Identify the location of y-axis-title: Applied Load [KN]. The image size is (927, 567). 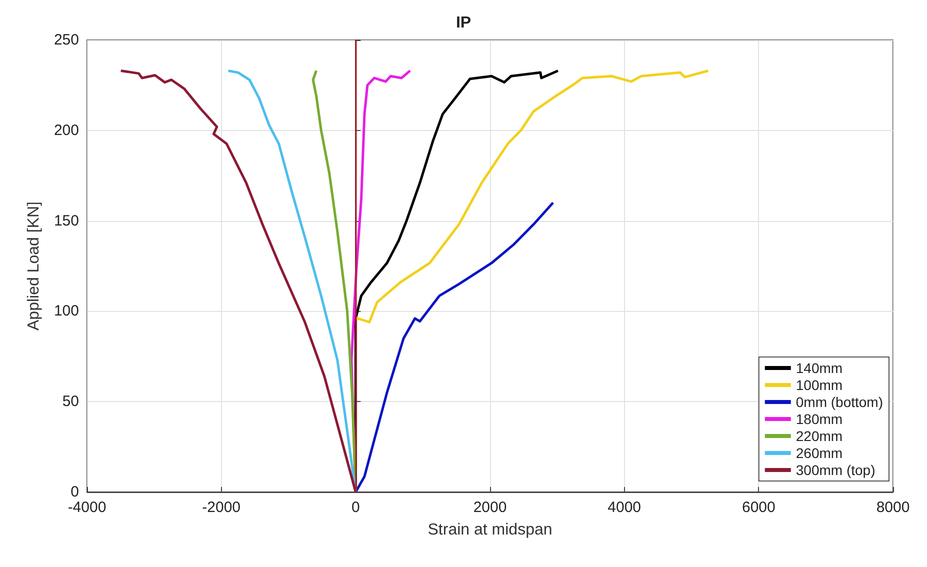
(34, 266).